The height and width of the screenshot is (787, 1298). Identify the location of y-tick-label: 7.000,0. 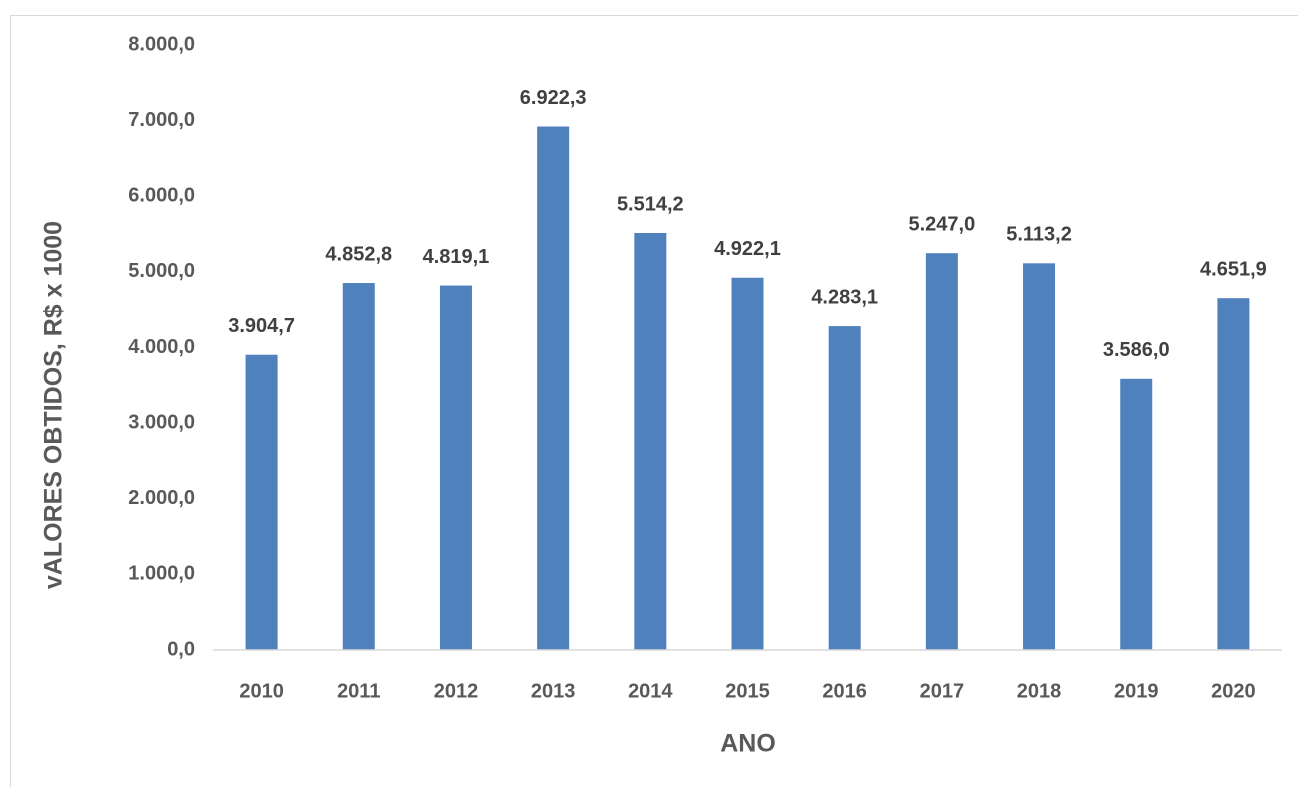
(161, 120).